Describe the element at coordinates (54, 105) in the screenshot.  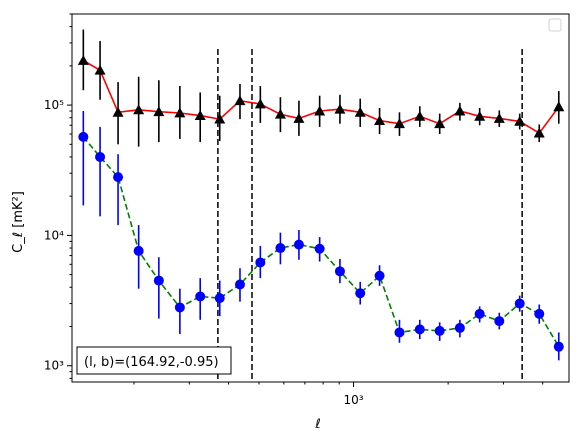
I see `y-tick-label-3: 10⁵` at that location.